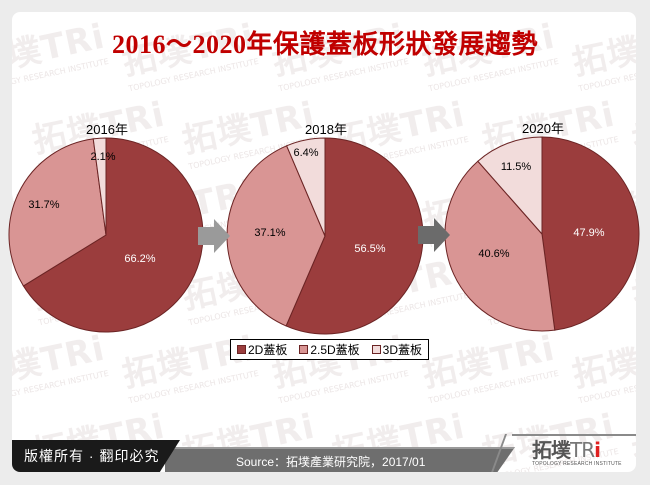 This screenshot has width=650, height=485. What do you see at coordinates (402, 350) in the screenshot?
I see `legend-label: 3D蓋板` at bounding box center [402, 350].